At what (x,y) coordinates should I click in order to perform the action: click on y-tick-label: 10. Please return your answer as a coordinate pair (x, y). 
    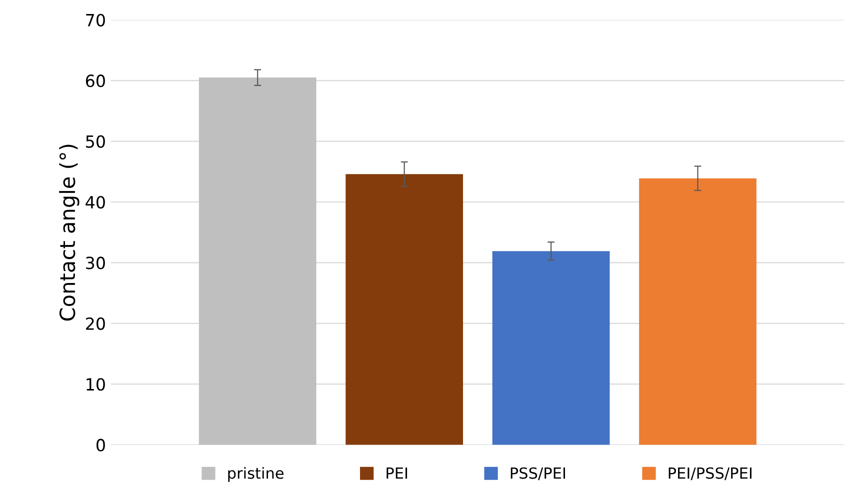
    Looking at the image, I should click on (95, 384).